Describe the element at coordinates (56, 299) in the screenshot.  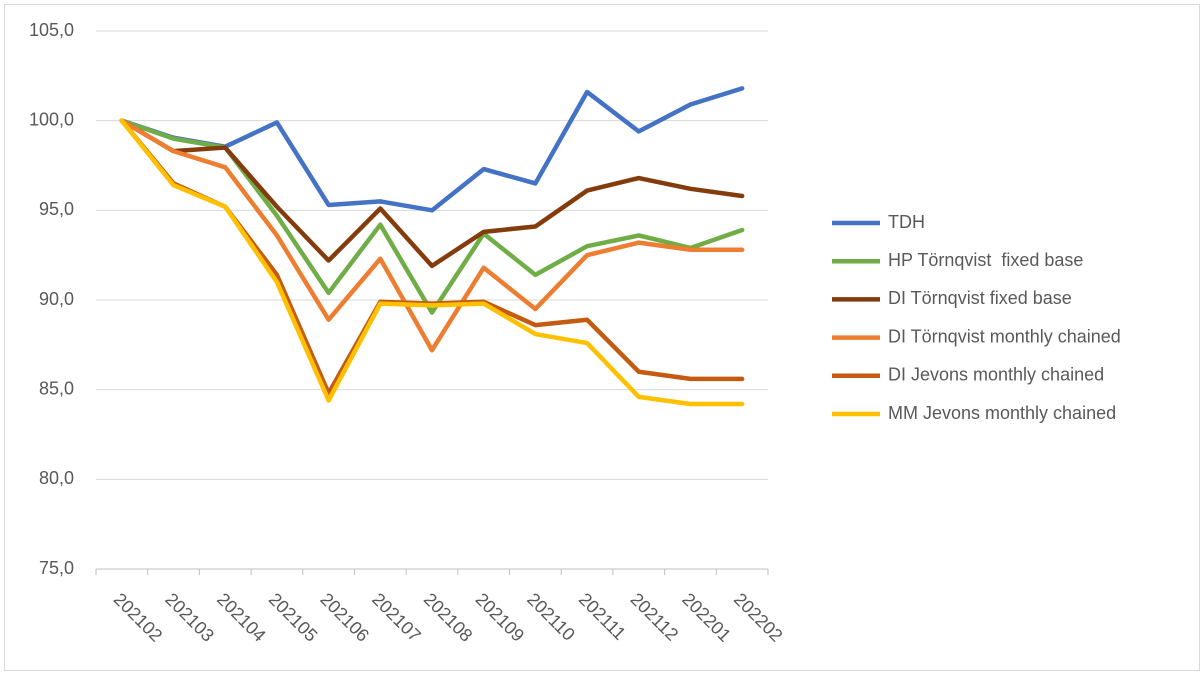
I see `y-tick-label: 90,0` at that location.